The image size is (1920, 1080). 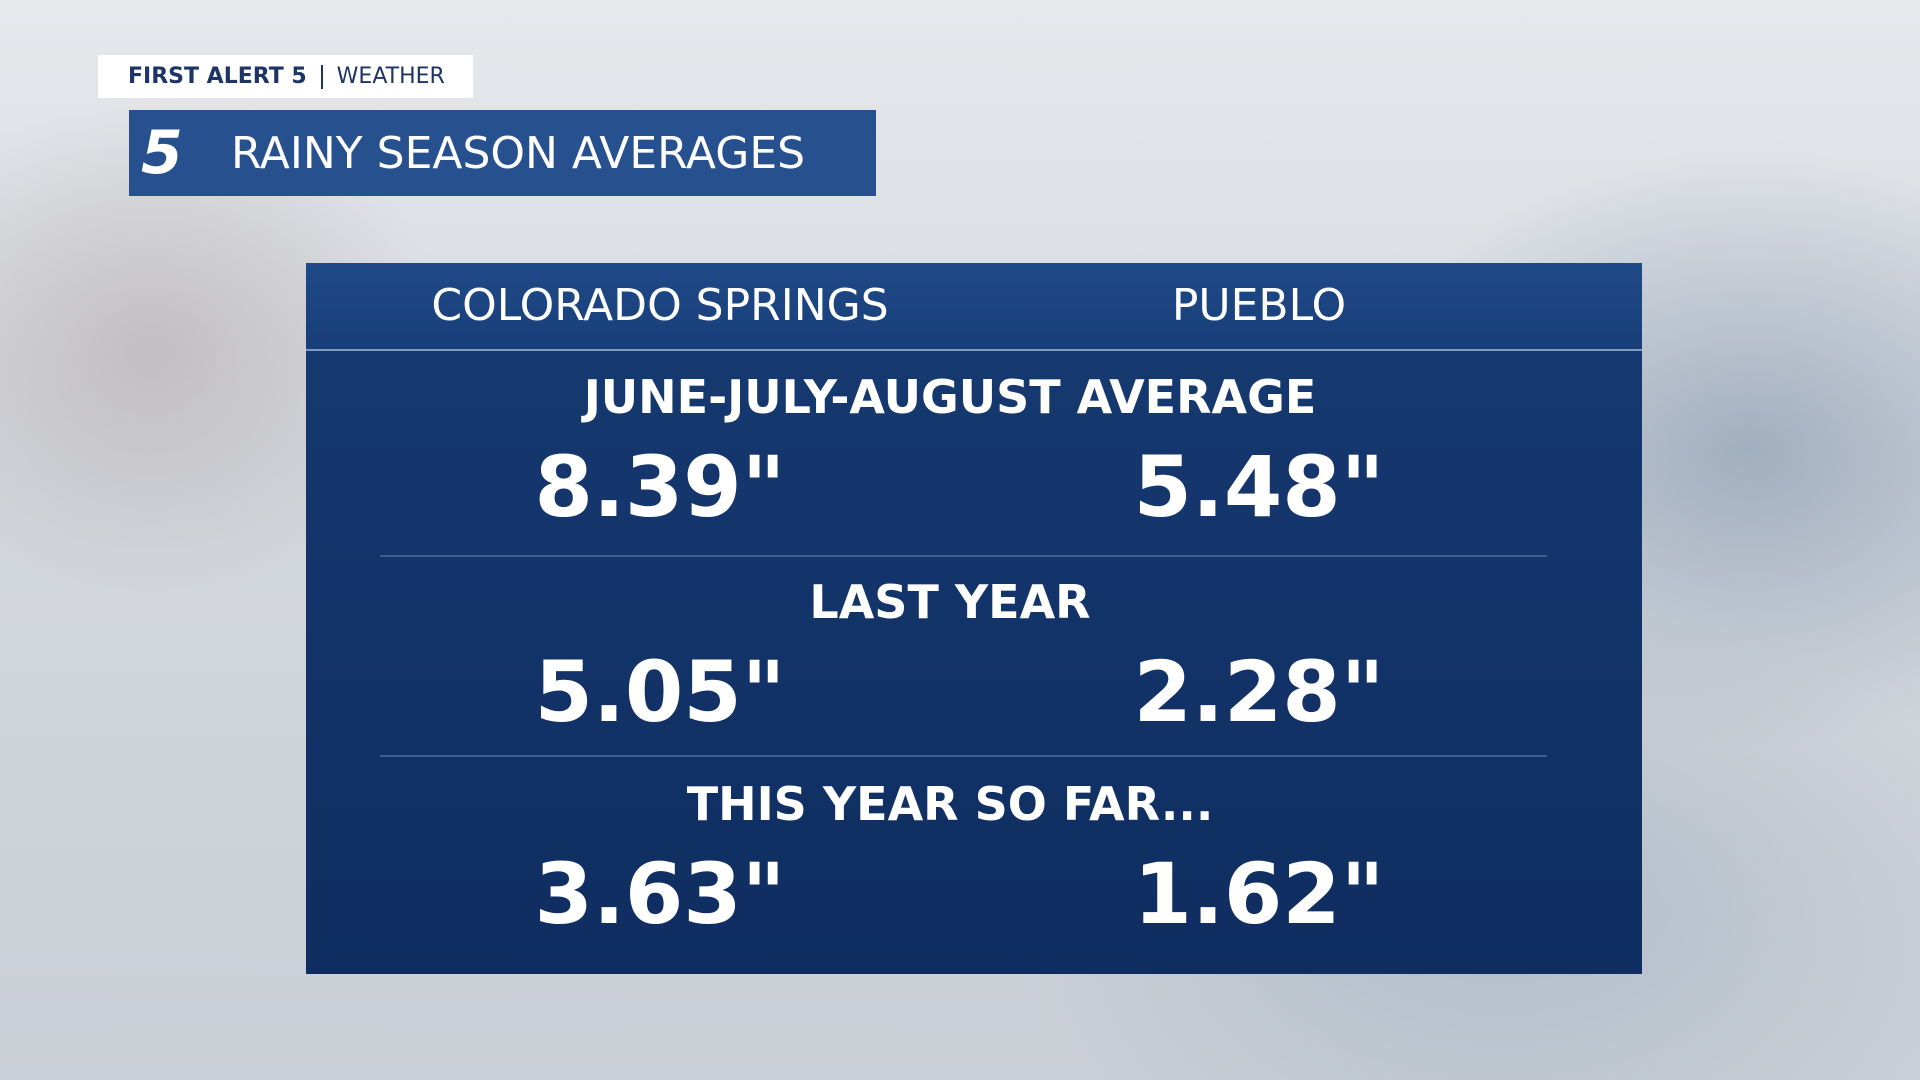 I want to click on title-box: 5 RAINY SEASON AVERAGES, so click(x=502, y=153).